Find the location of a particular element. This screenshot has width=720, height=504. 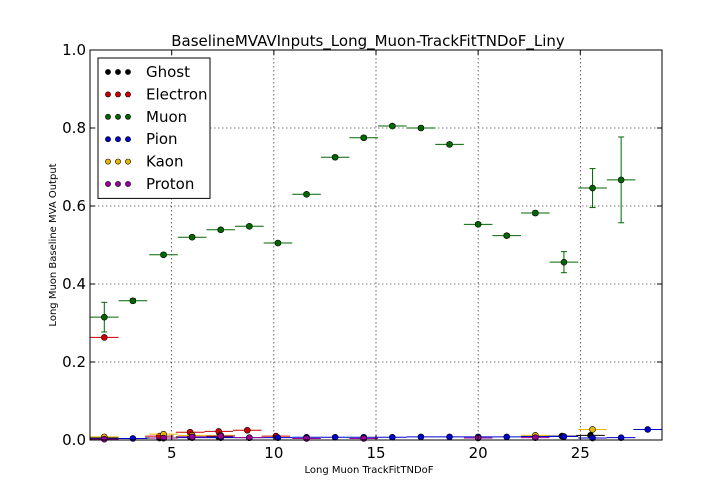

legend-label: Electron is located at coordinates (177, 94).